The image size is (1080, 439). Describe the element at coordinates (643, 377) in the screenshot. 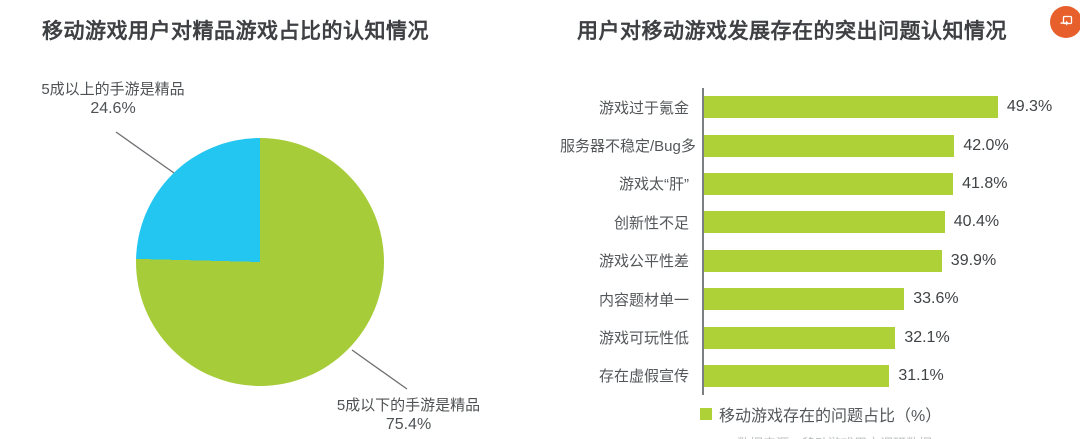

I see `bar-category-label: 存在虚假宣传` at that location.